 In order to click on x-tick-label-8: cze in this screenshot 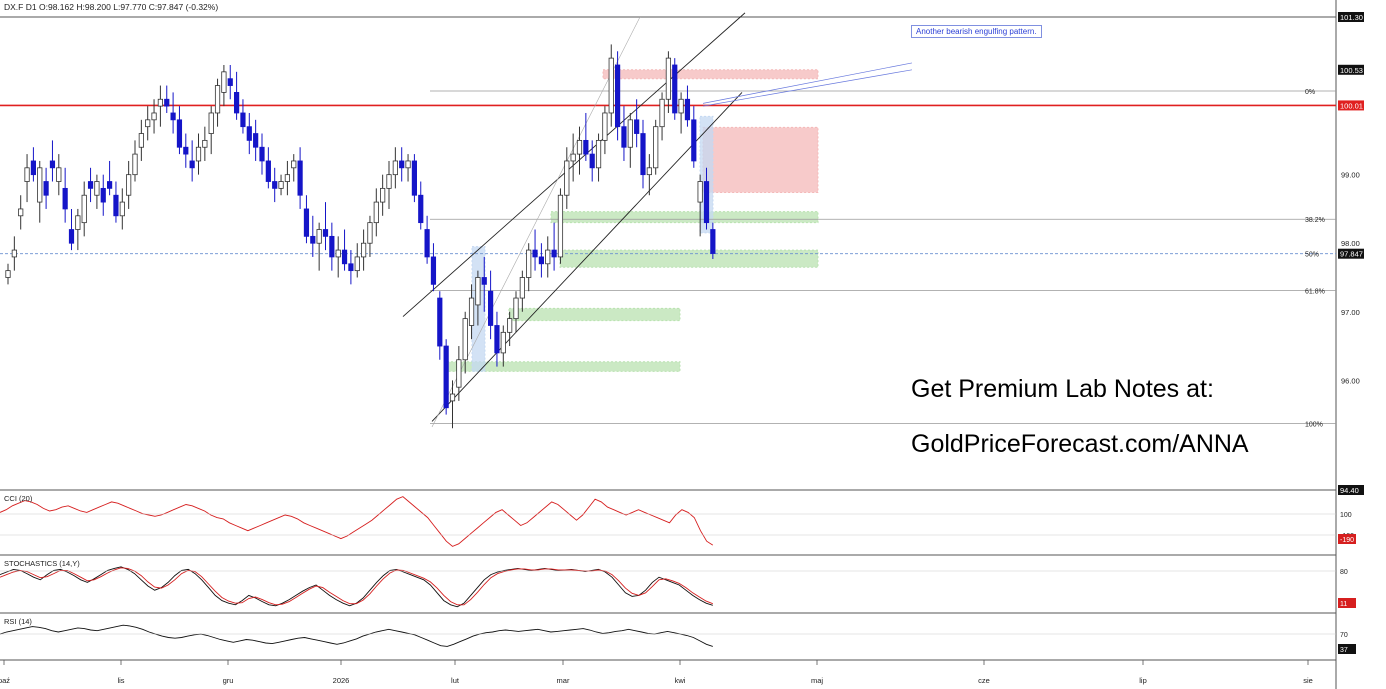, I will do `click(984, 680)`.